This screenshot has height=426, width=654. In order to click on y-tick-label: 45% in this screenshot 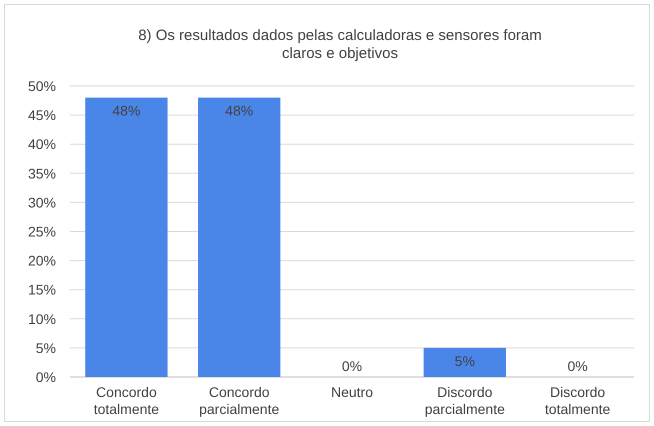, I will do `click(42, 115)`.